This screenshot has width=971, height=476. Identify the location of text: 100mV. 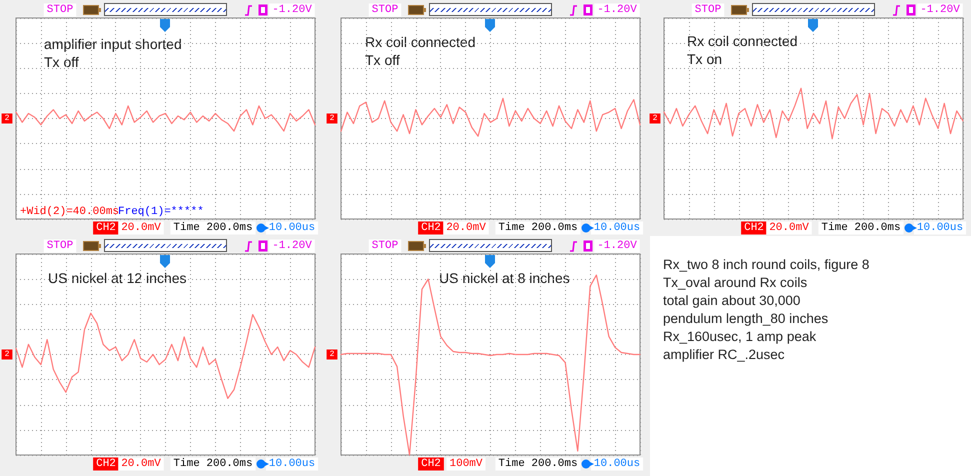
(466, 464).